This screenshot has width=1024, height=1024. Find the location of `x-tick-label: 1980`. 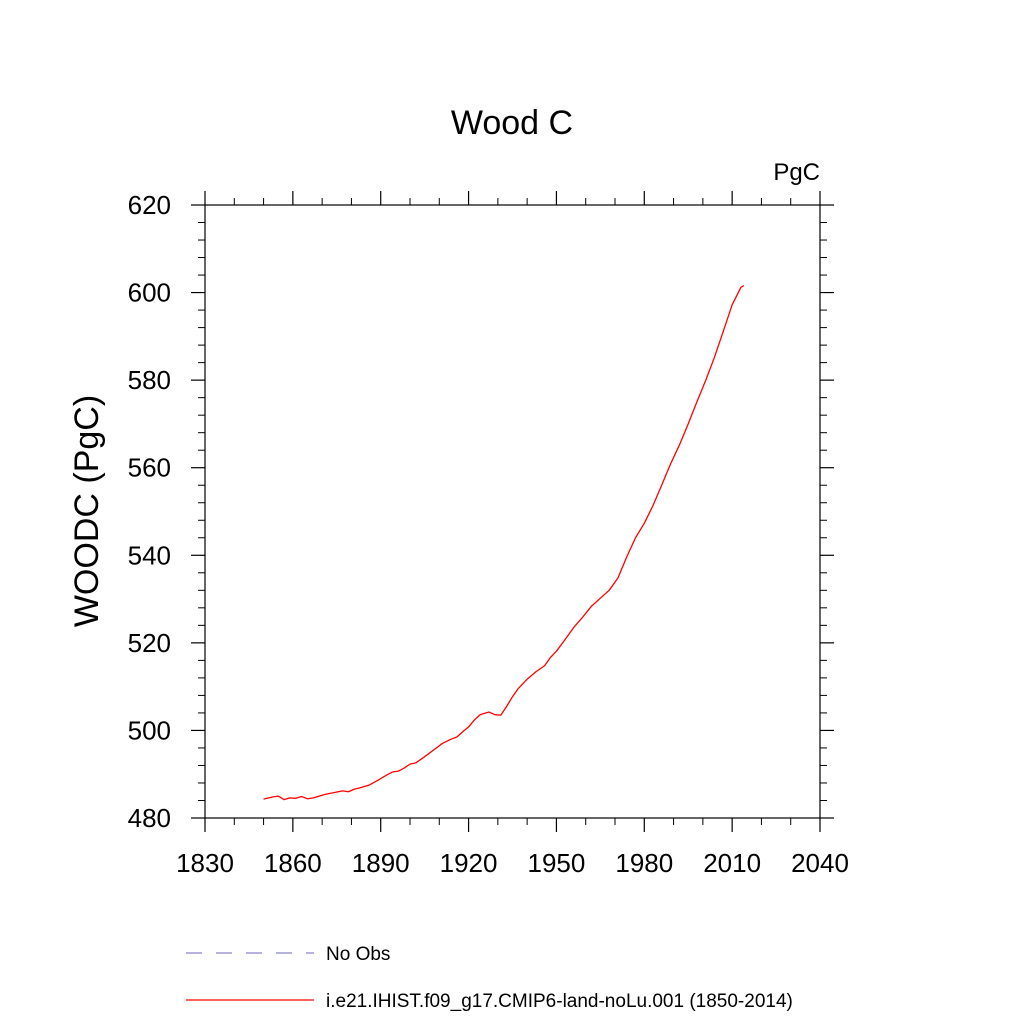

x-tick-label: 1980 is located at coordinates (644, 863).